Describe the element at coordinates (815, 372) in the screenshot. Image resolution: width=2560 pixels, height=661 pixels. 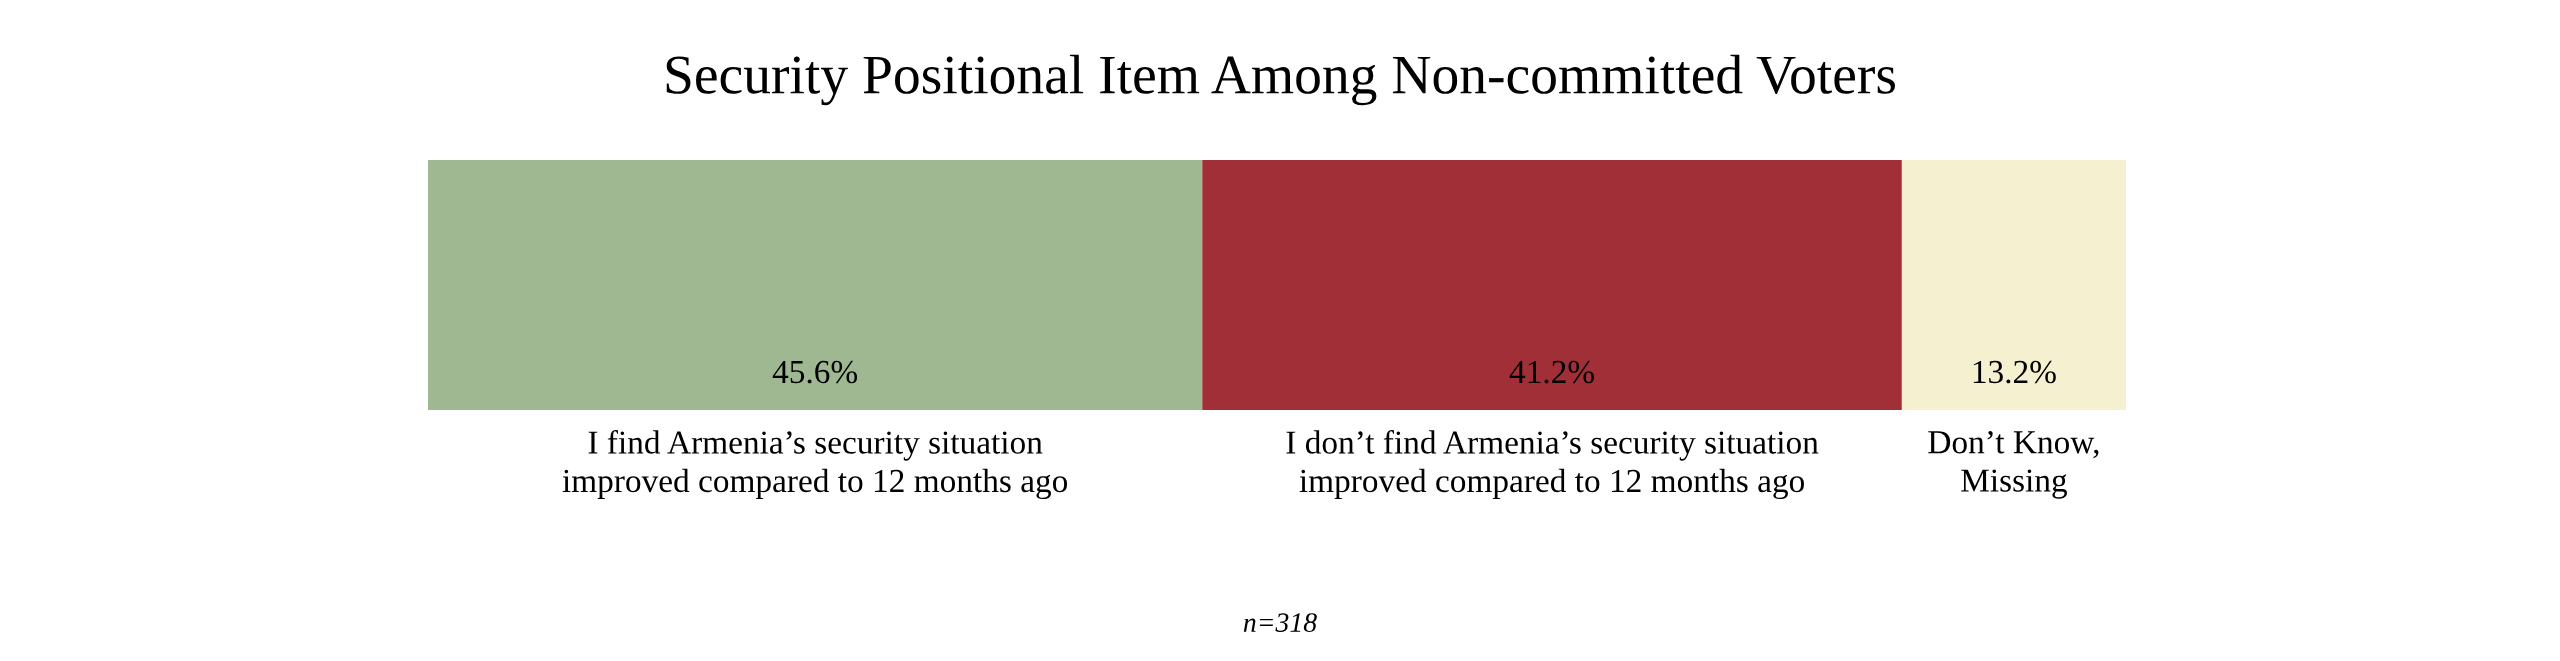
I see `data-label: 45.6%` at that location.